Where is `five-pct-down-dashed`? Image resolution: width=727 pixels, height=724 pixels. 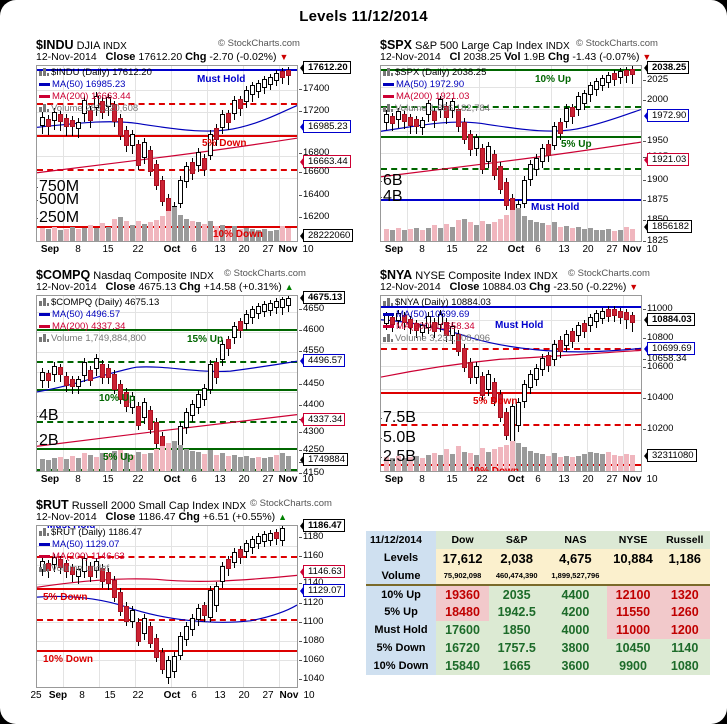
five-pct-down-dashed is located at coordinates (167, 104).